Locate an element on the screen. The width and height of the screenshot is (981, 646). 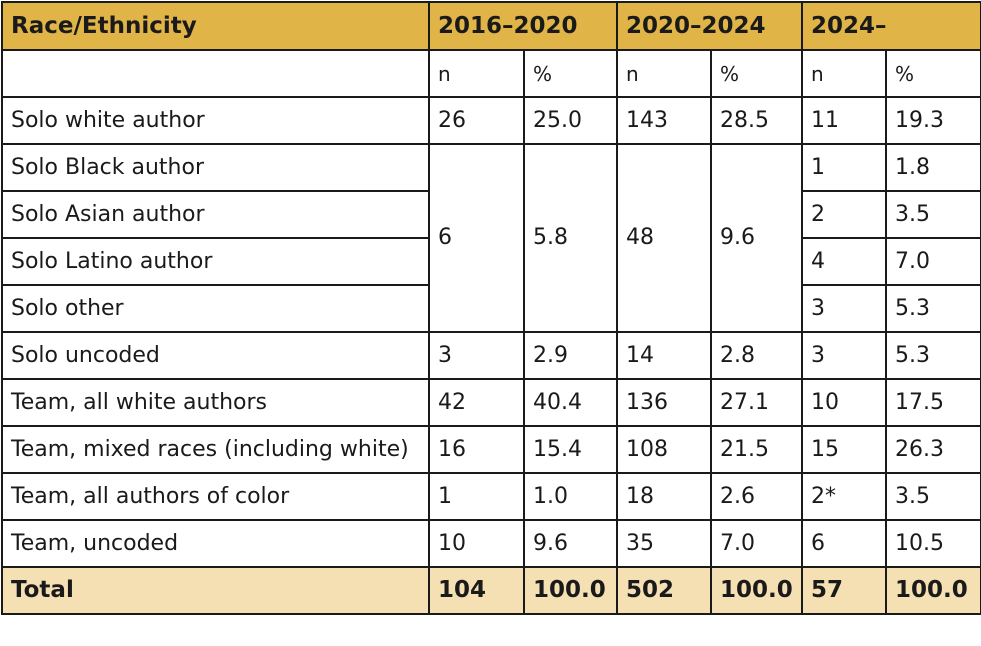
cell-pct-2020: 2.6 is located at coordinates (756, 496).